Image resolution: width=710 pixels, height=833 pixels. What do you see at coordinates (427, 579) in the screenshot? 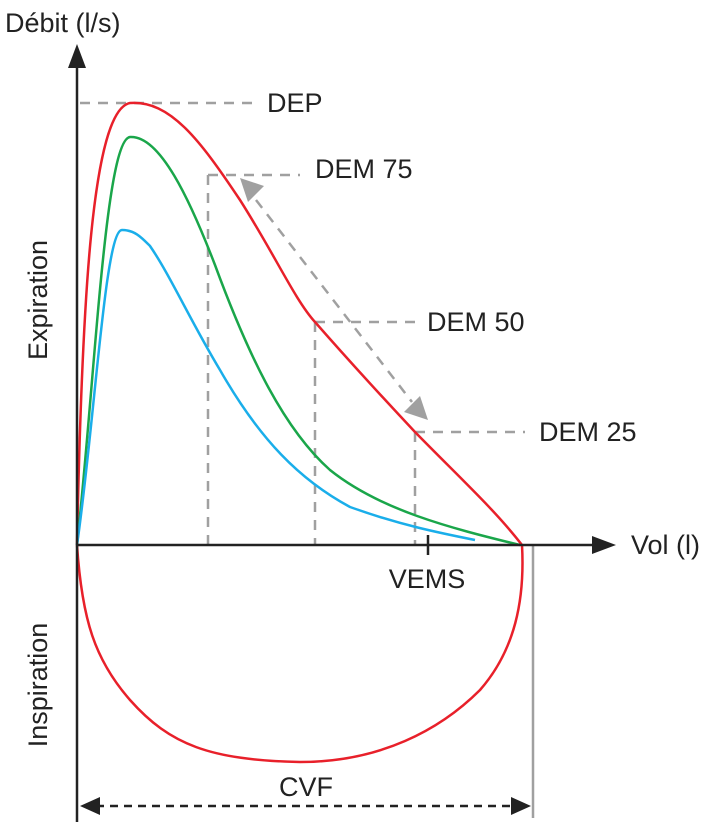
I see `vems-label: VEMS` at bounding box center [427, 579].